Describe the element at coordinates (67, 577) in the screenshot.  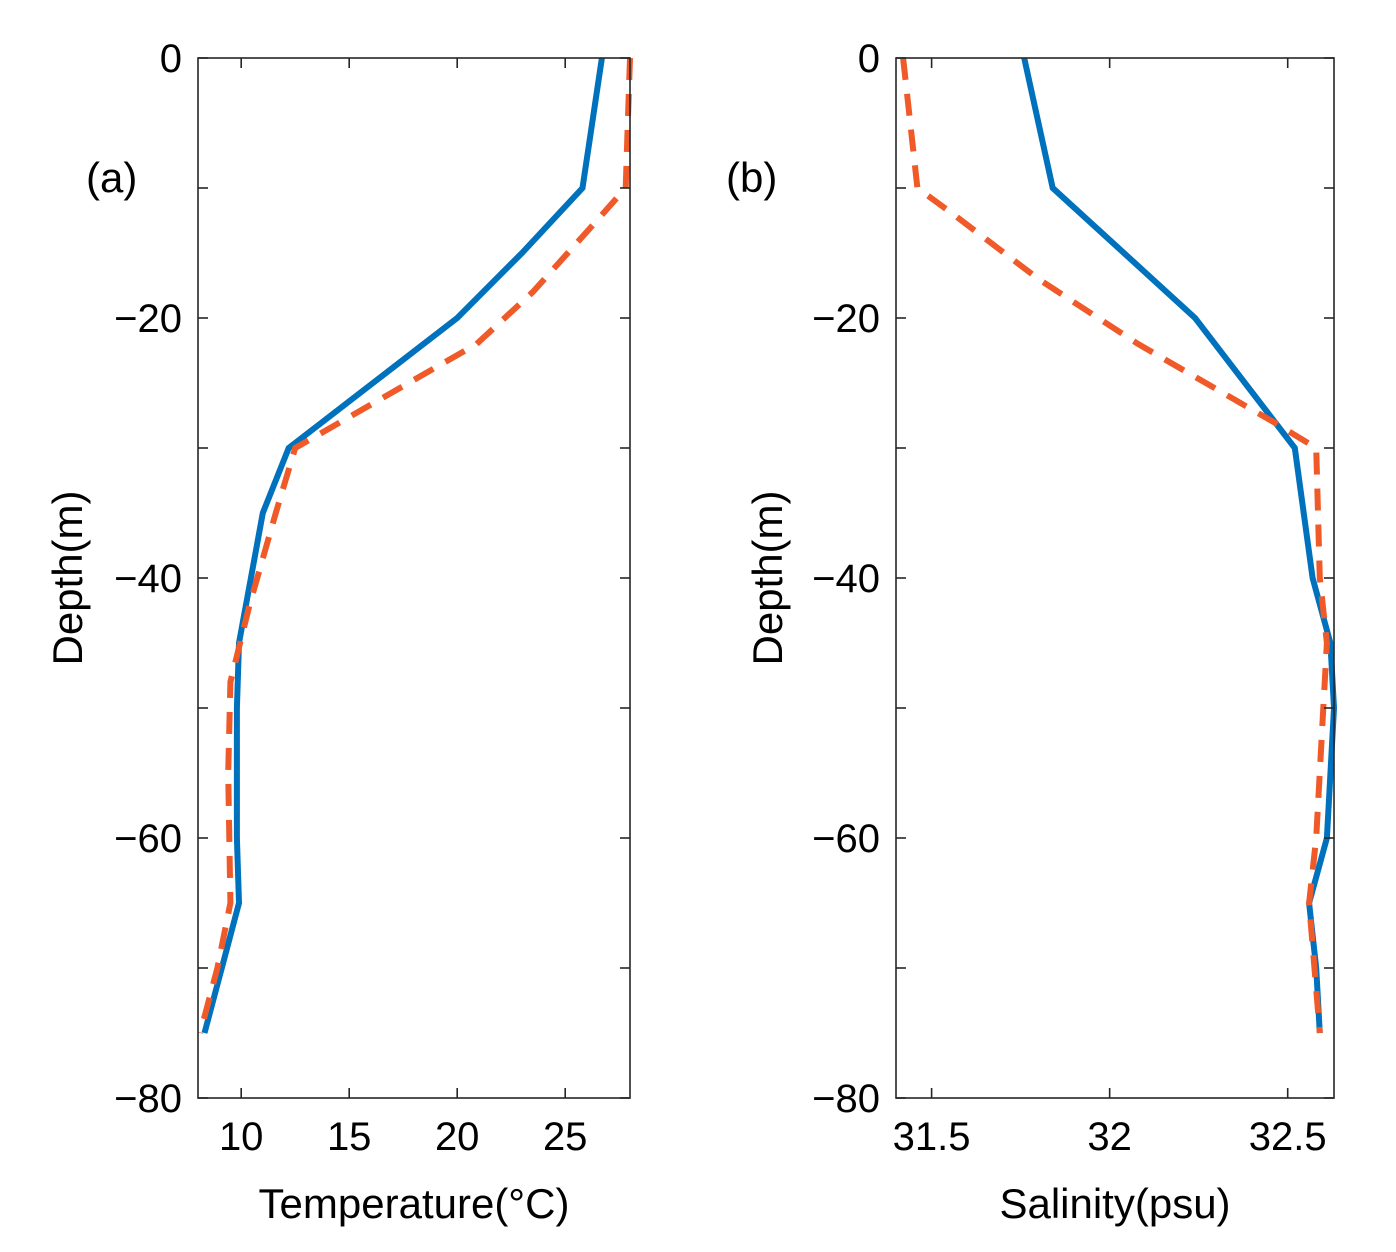
I see `panel-a-y-axis-label: Depth(m)` at that location.